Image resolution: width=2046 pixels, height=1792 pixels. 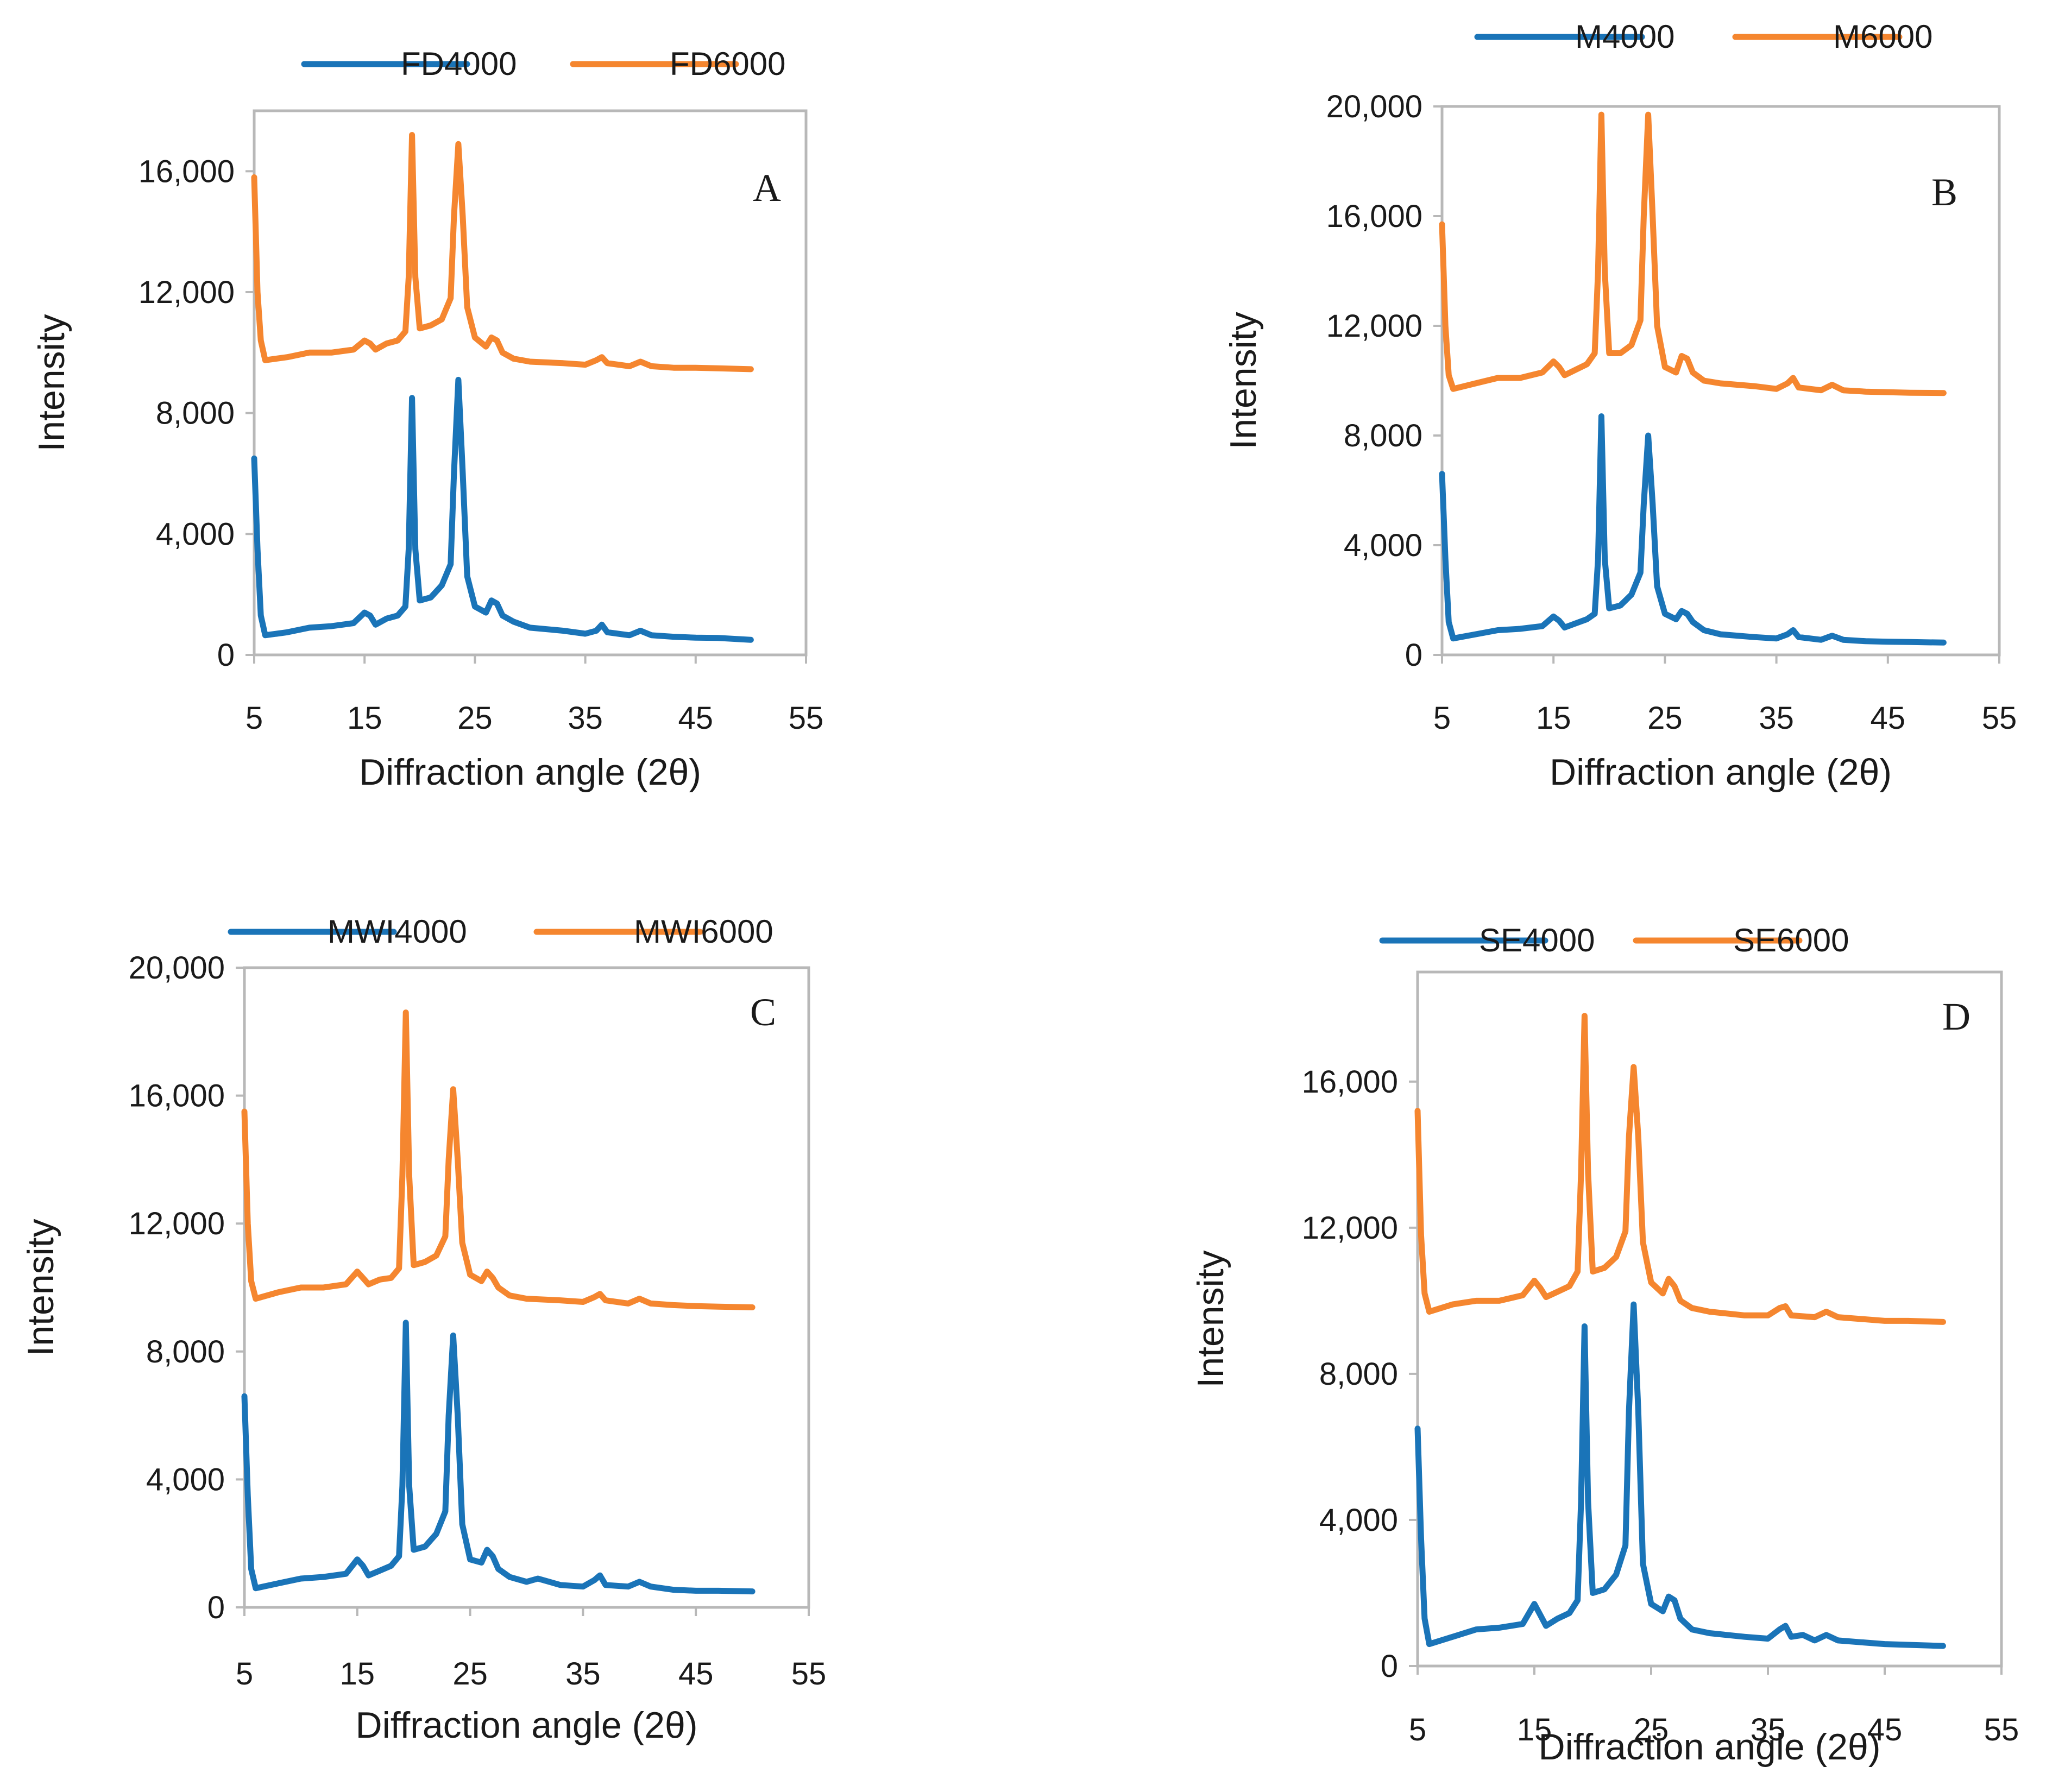 What do you see at coordinates (1956, 1017) in the screenshot?
I see `panel-letter: D` at bounding box center [1956, 1017].